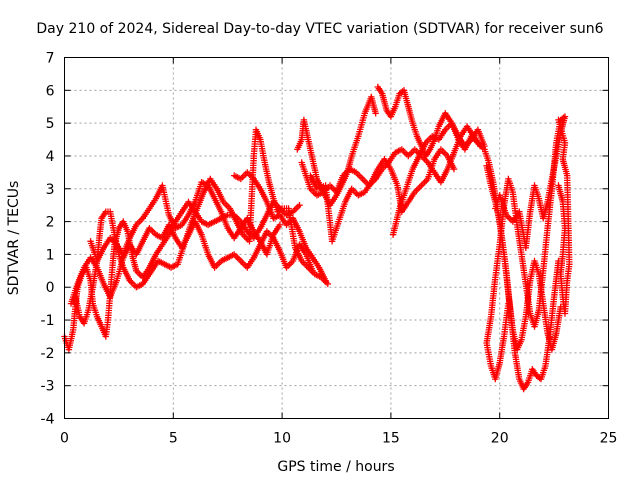 This screenshot has height=480, width=640. I want to click on y-tick-label: 2, so click(50, 223).